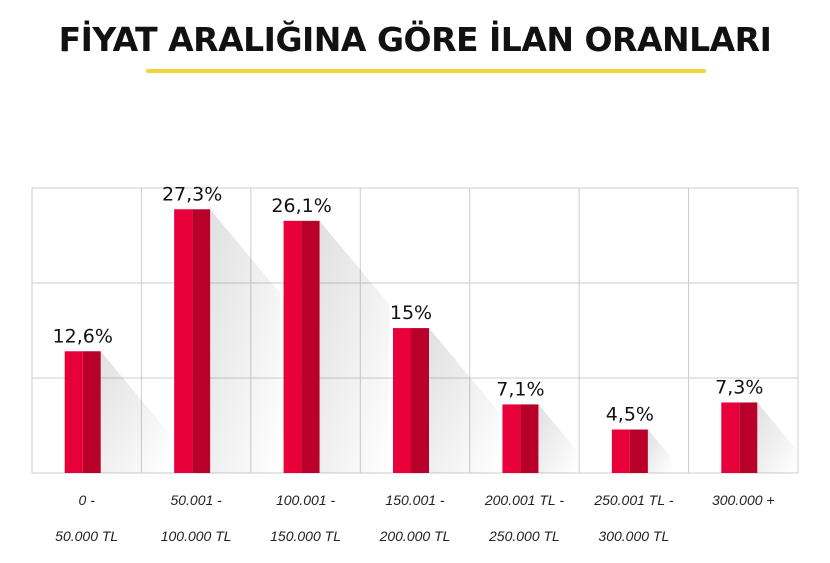  What do you see at coordinates (743, 500) in the screenshot?
I see `category-label-6-line-1: 300.000 +` at bounding box center [743, 500].